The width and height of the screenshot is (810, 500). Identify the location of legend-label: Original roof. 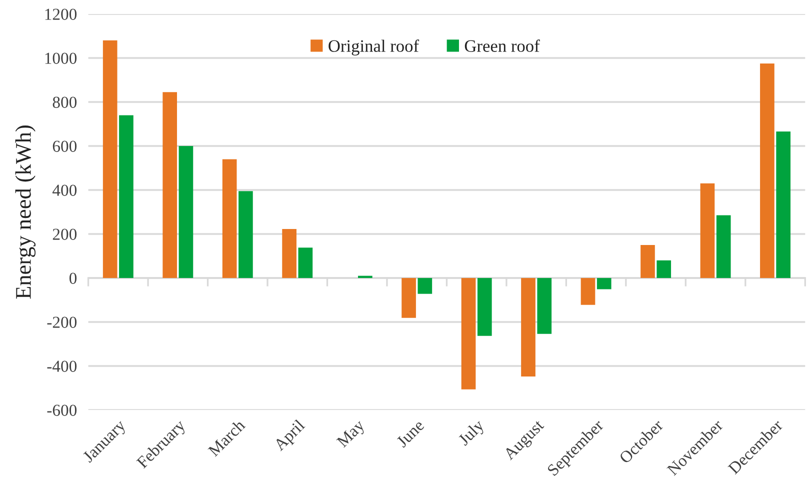
(374, 48).